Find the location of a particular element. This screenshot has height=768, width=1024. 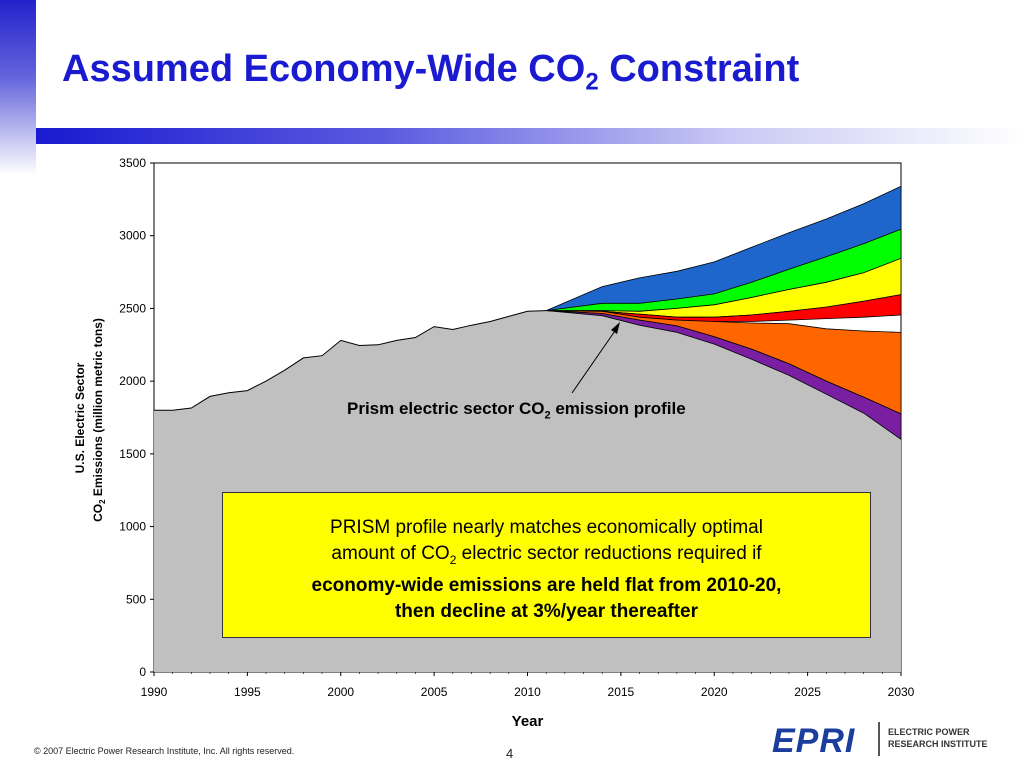

historical-emissions-line is located at coordinates (350, 360).